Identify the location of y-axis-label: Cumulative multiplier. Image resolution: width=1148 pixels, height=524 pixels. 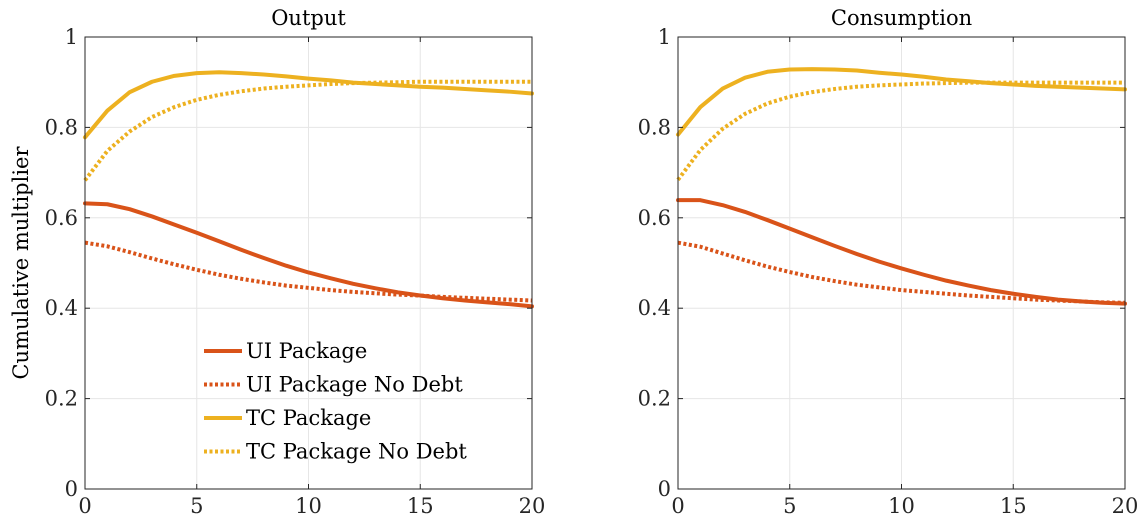
(21, 263).